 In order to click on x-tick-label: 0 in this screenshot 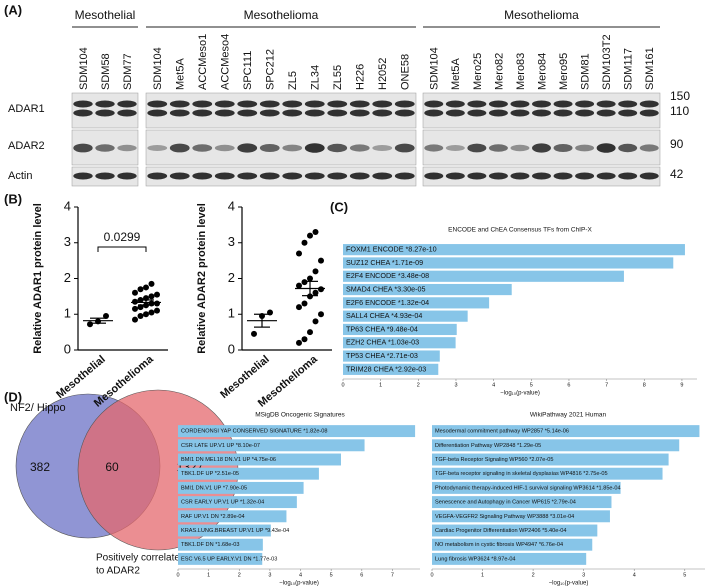, I will do `click(177, 575)`.